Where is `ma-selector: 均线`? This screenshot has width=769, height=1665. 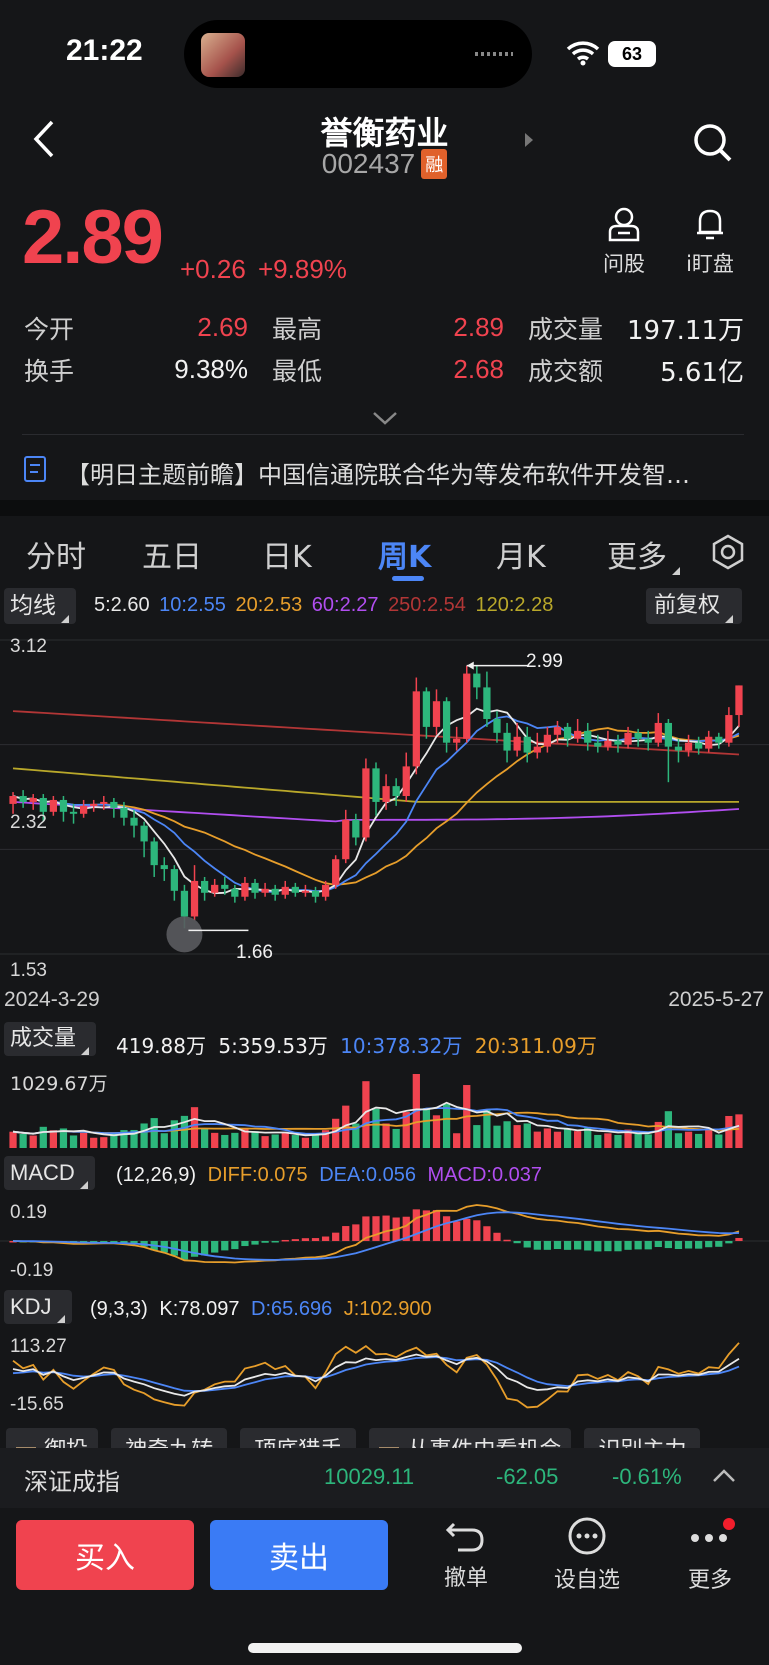
ma-selector: 均线 is located at coordinates (40, 606).